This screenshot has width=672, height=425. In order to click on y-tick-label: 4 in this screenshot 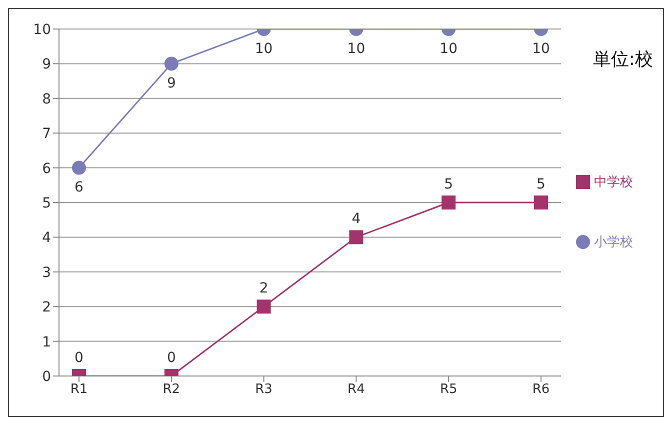, I will do `click(47, 238)`.